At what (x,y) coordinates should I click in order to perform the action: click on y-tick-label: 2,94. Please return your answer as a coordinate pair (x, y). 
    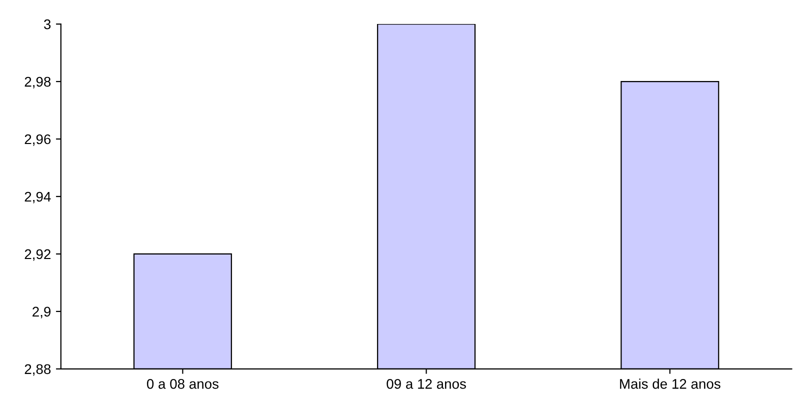
    Looking at the image, I should click on (37, 198).